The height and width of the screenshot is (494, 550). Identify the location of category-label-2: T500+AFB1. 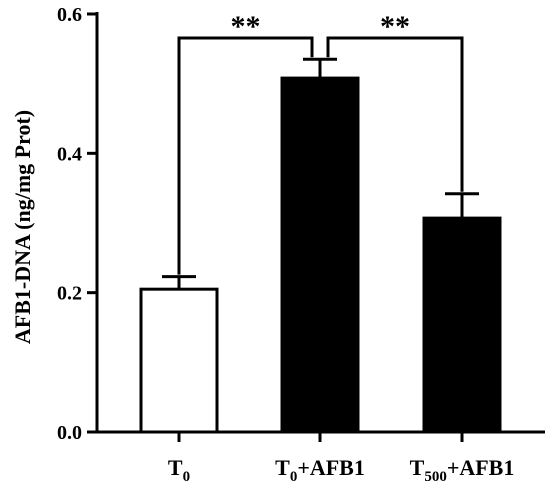
(462, 470).